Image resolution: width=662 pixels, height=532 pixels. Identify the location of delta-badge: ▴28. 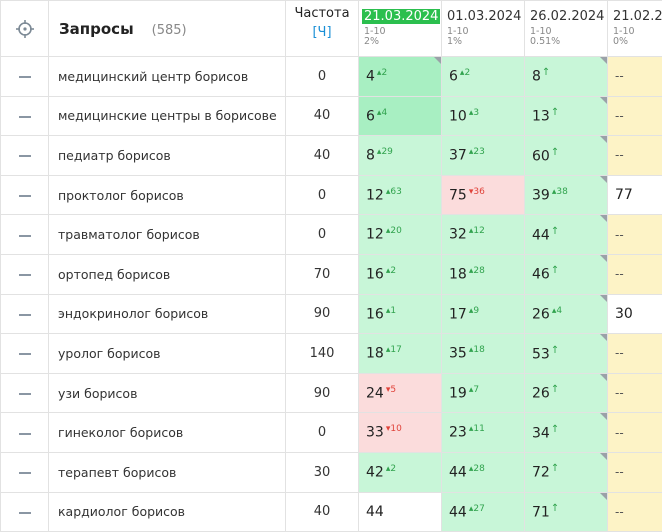
(477, 271).